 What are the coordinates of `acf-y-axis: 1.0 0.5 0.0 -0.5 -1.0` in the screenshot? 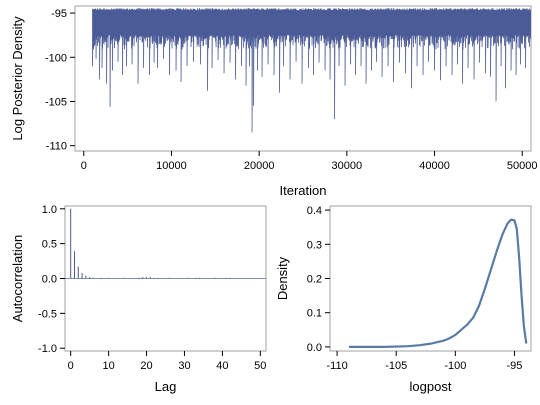 It's located at (51, 279).